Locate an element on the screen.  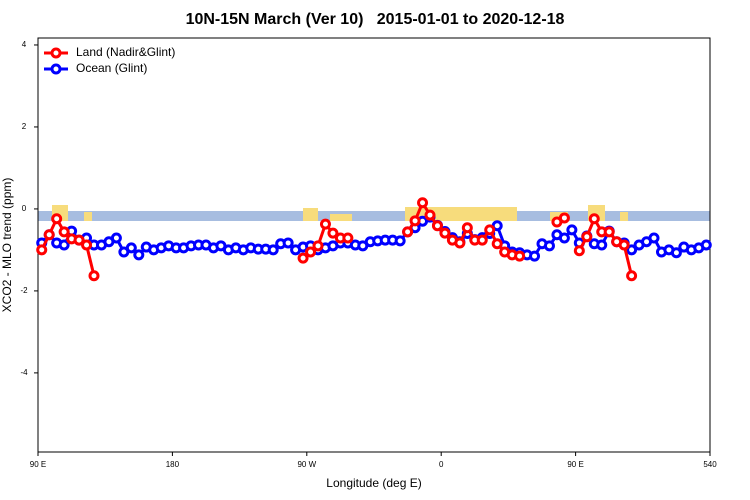
y-tick-label: 2 is located at coordinates (24, 126).